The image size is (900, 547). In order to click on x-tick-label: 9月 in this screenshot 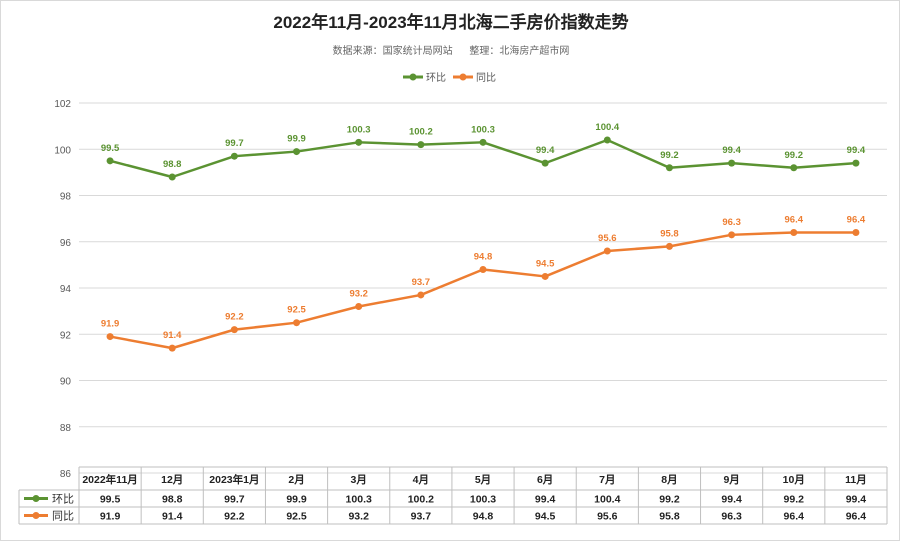, I will do `click(731, 480)`.